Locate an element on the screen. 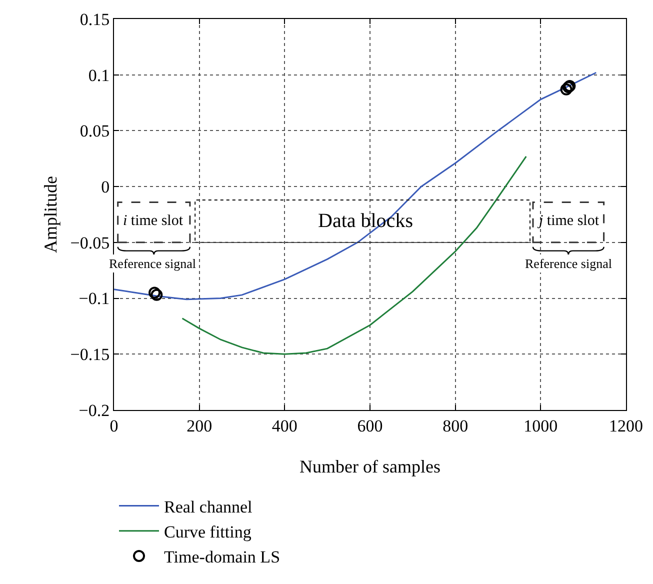 This screenshot has height=584, width=653. y-tick-label: −0.2 is located at coordinates (94, 410).